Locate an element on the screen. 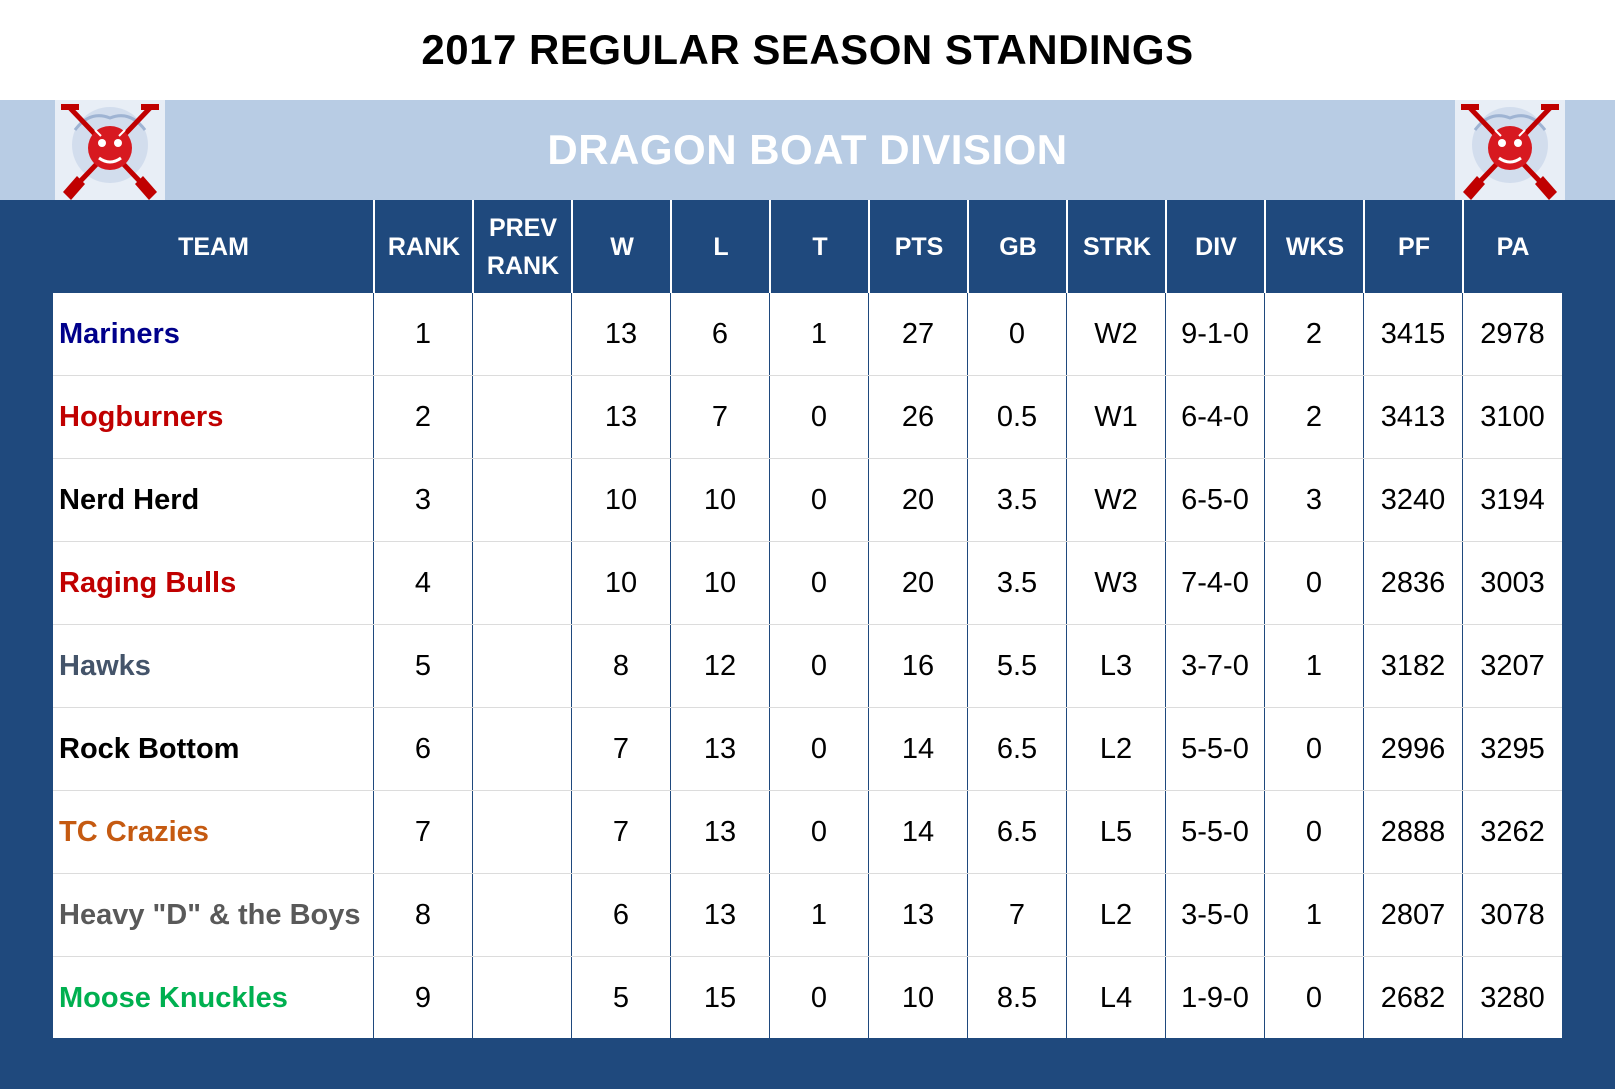 This screenshot has width=1615, height=1089. points-for-cell: 2807 is located at coordinates (1413, 915).